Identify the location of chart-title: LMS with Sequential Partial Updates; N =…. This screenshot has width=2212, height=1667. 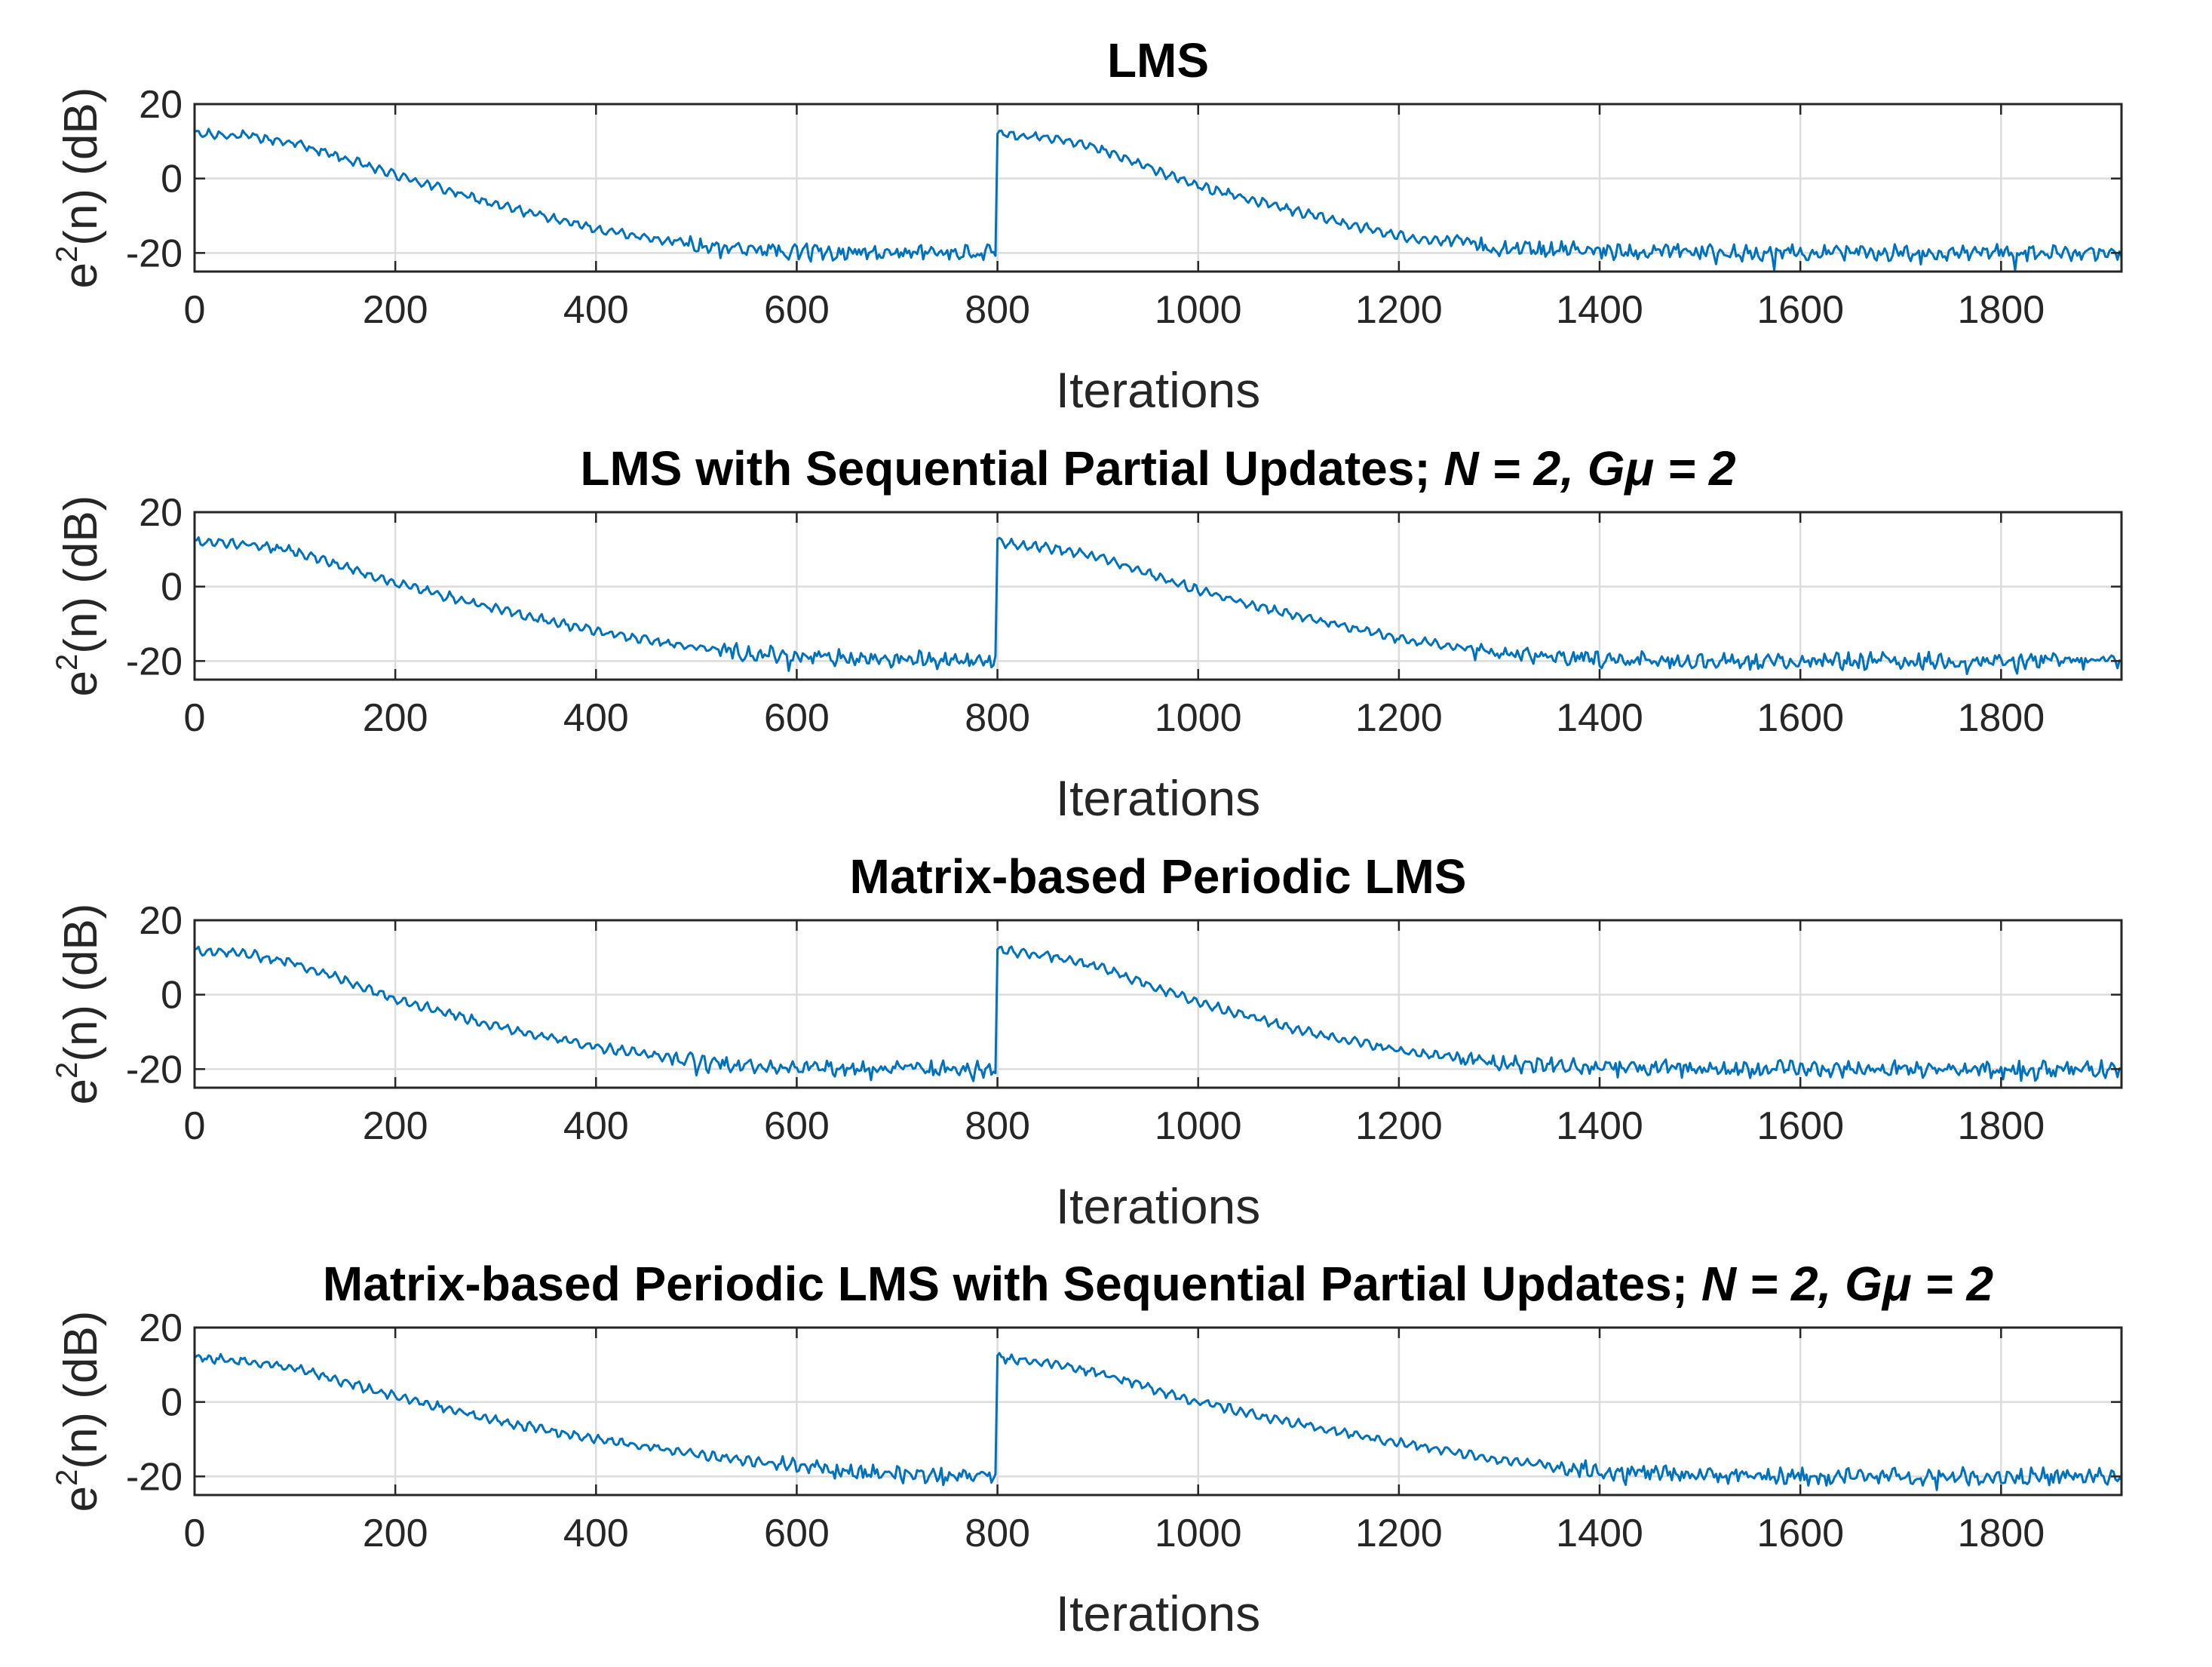
(1157, 469).